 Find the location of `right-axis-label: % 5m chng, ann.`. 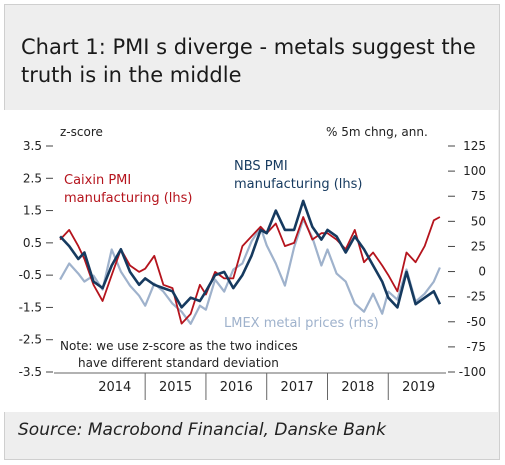

right-axis-label: % 5m chng, ann. is located at coordinates (377, 132).